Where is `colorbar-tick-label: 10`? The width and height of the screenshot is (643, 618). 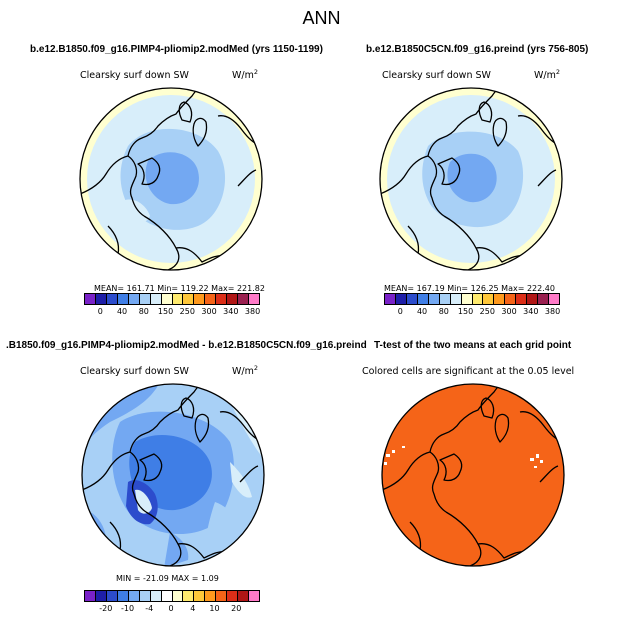 colorbar-tick-label: 10 is located at coordinates (214, 608).